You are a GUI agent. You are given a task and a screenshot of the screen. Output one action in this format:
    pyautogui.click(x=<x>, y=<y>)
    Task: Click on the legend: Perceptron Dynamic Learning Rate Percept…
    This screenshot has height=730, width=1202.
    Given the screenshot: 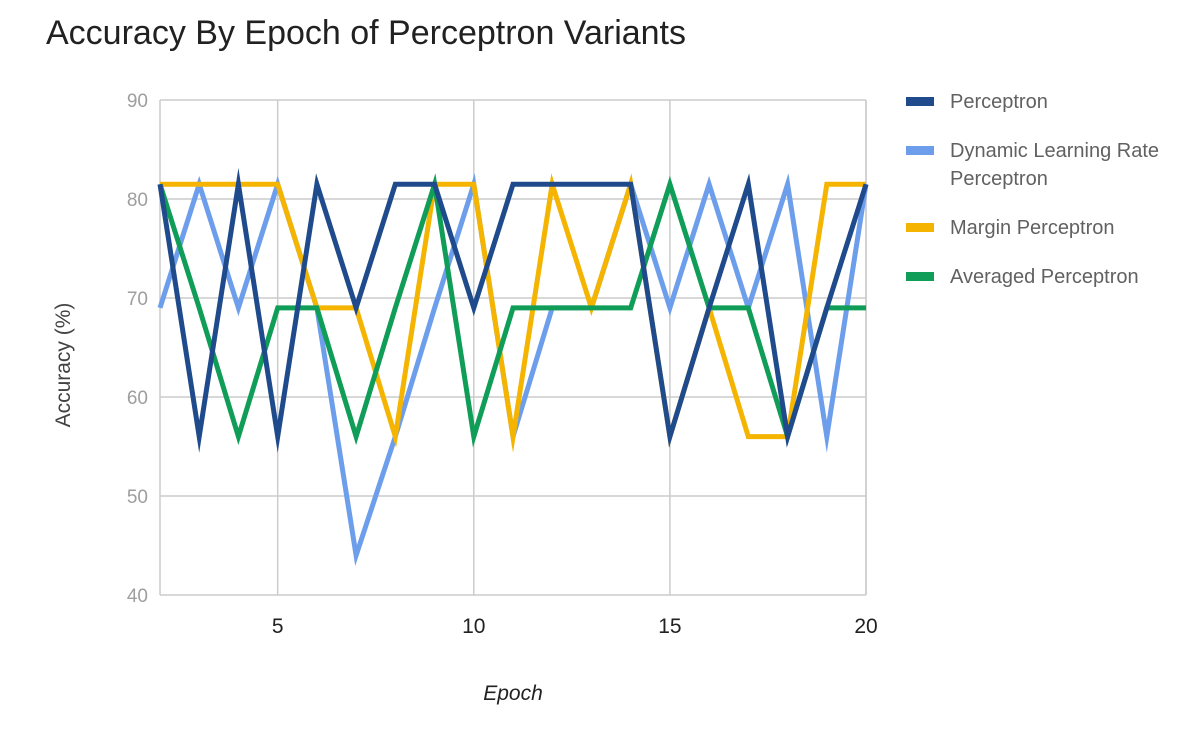 What is the action you would take?
    pyautogui.click(x=1051, y=200)
    